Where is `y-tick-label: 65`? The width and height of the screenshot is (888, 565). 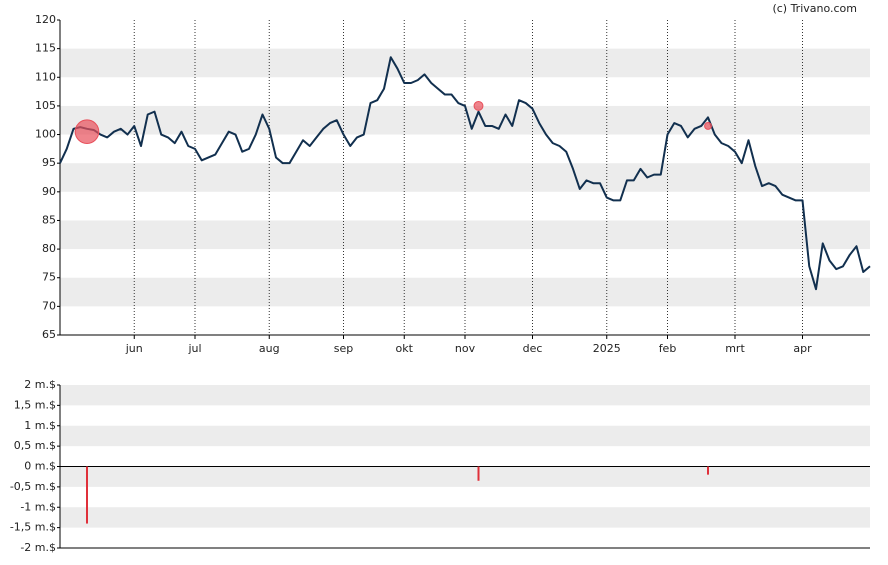 y-tick-label: 65 is located at coordinates (49, 334).